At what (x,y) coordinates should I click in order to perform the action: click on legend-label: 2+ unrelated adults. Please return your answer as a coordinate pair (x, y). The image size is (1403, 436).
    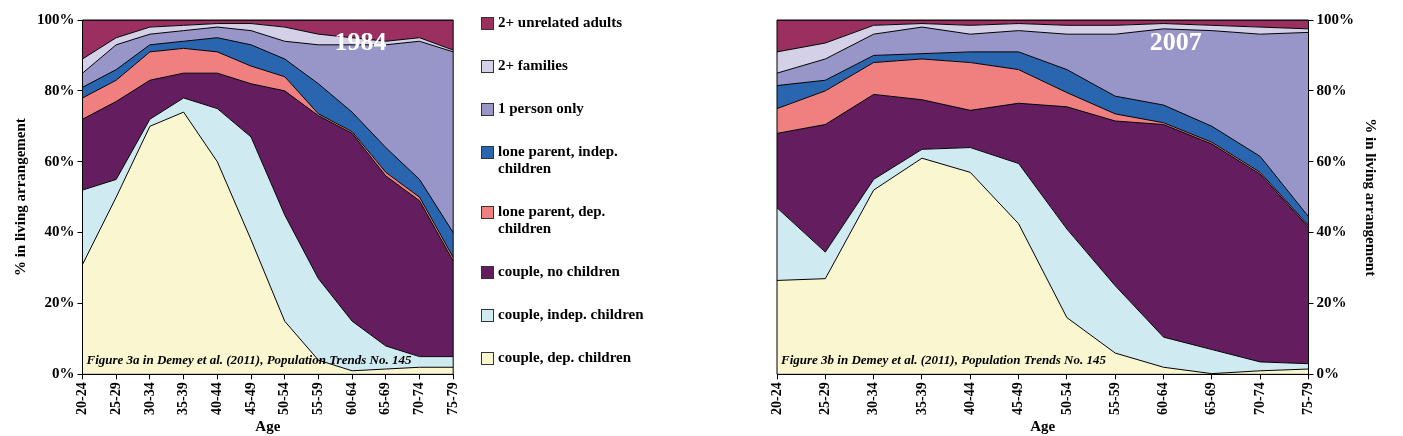
    Looking at the image, I should click on (560, 22).